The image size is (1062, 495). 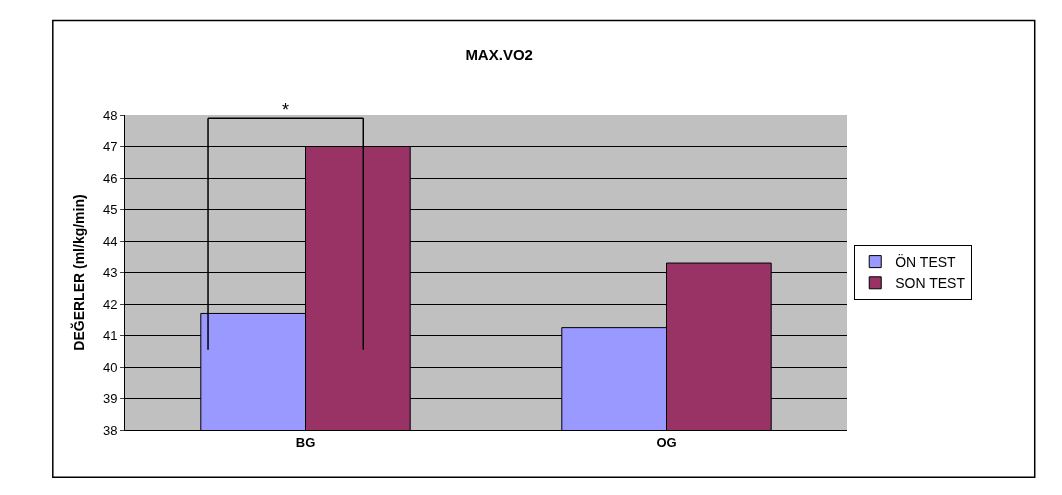 I want to click on y-tick-label: 40, so click(x=110, y=367).